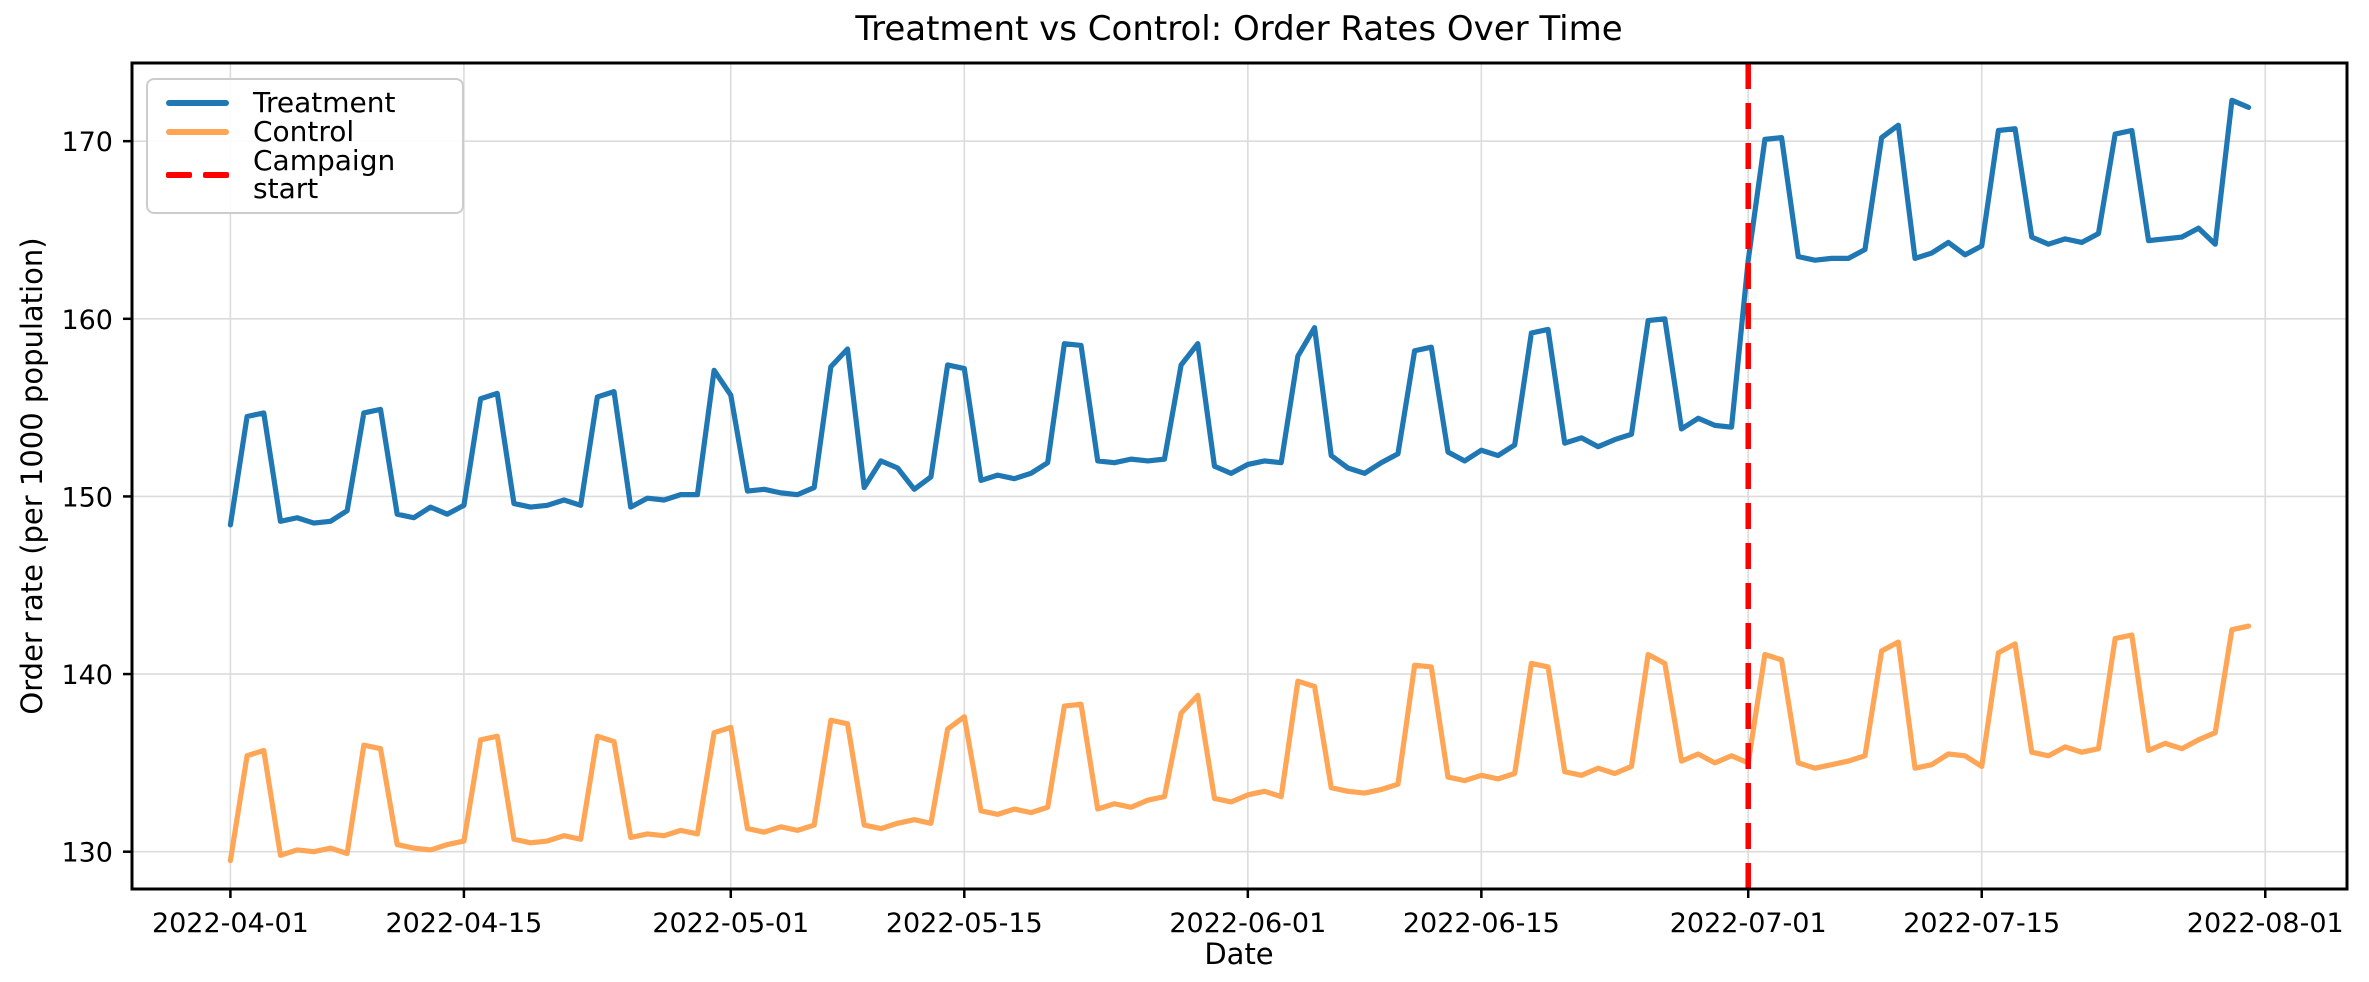  I want to click on legend: Treatment Control Campaign start, so click(305, 146).